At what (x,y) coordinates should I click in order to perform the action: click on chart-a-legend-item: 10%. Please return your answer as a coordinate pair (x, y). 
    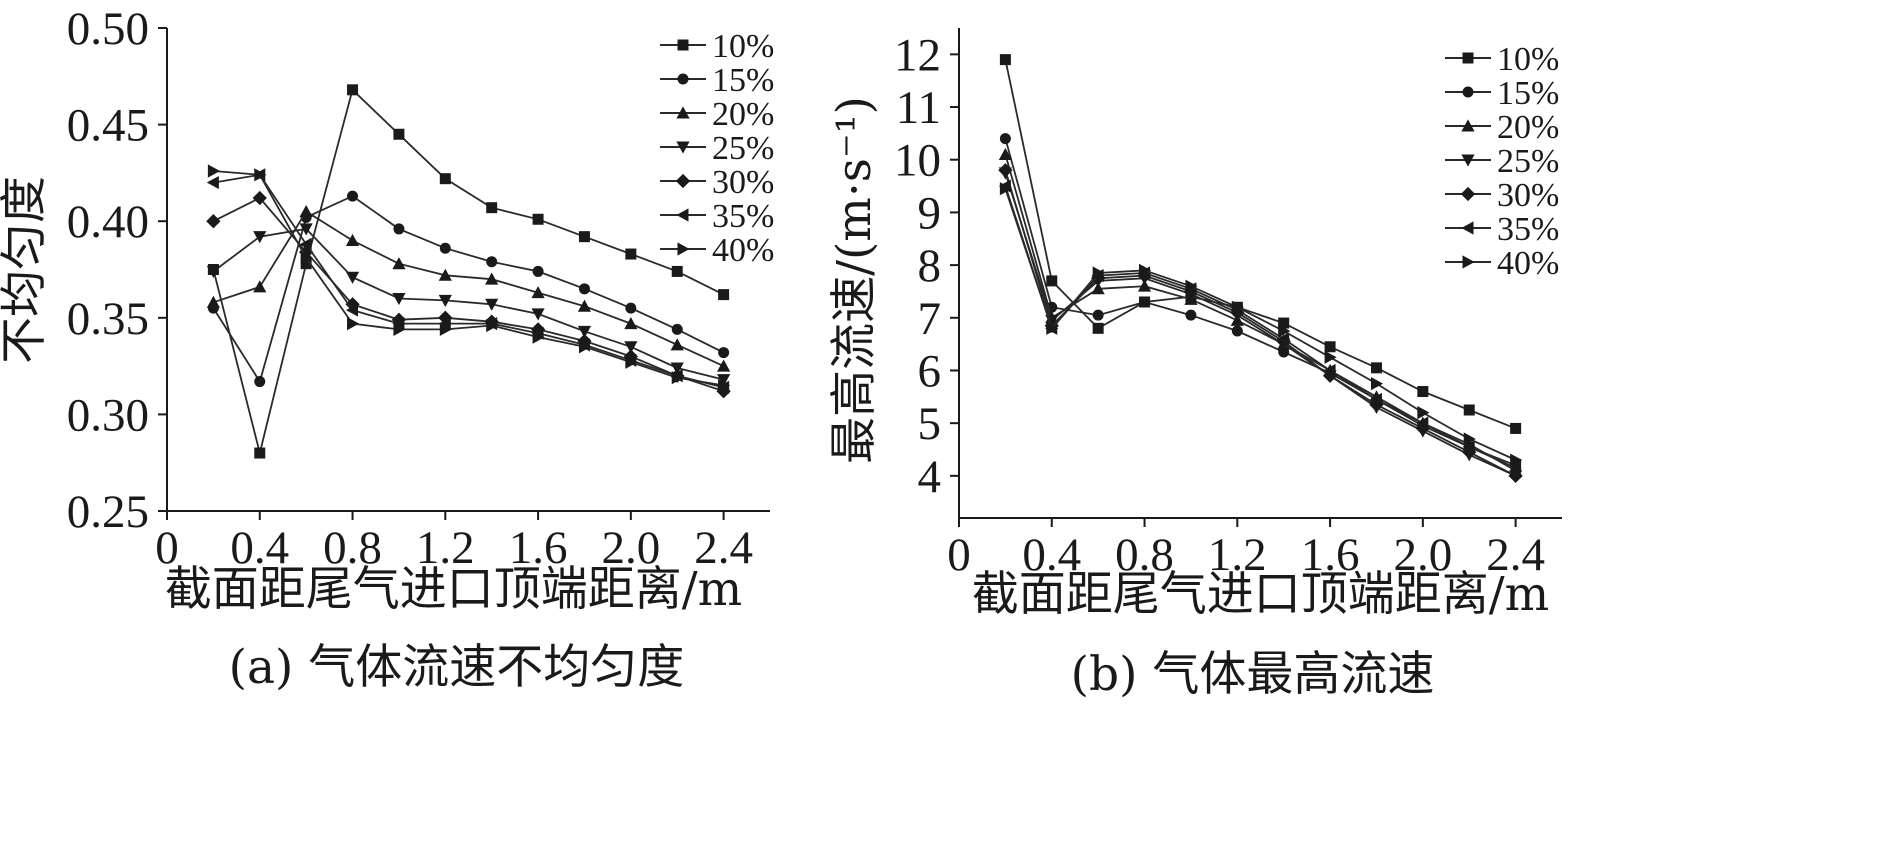
    Looking at the image, I should click on (717, 46).